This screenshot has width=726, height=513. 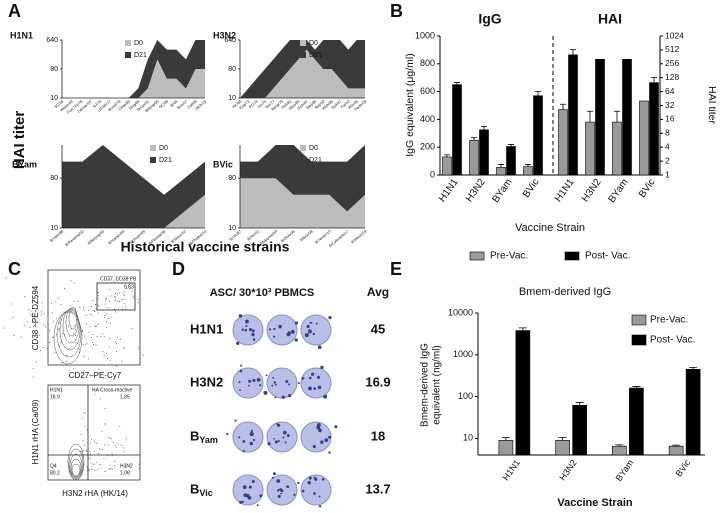 I want to click on y2-tick-label: 8, so click(x=667, y=133).